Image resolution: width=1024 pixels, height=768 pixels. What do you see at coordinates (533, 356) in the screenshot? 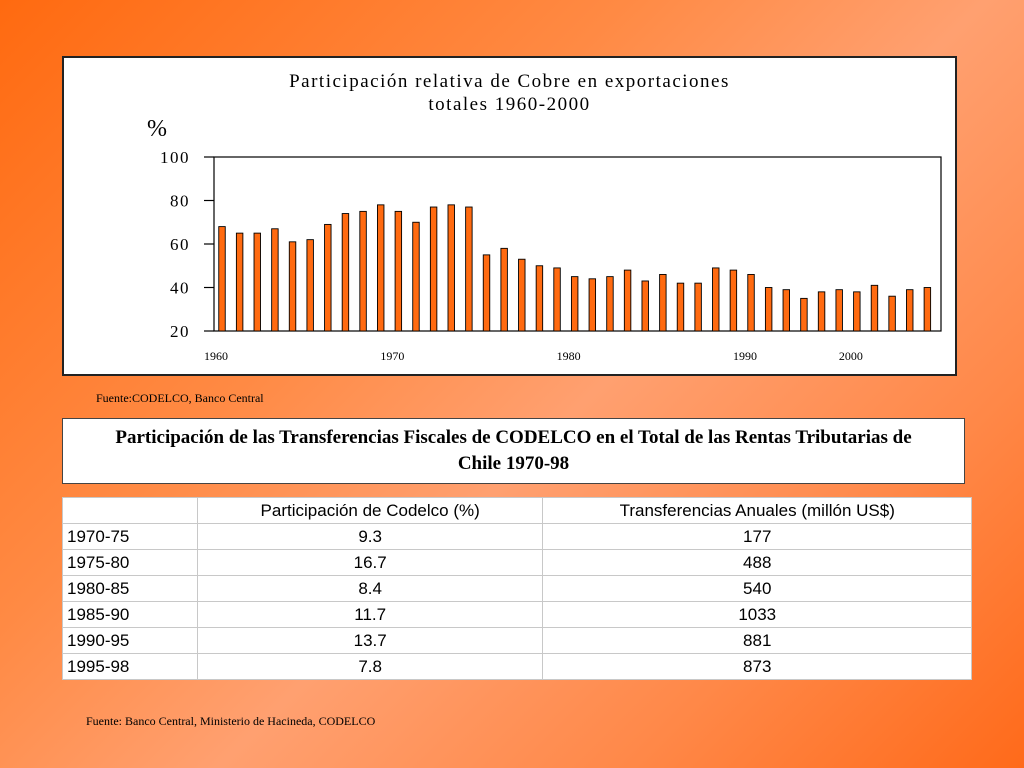
I see `x-axis: 1960 1970 1980 1990 2000` at bounding box center [533, 356].